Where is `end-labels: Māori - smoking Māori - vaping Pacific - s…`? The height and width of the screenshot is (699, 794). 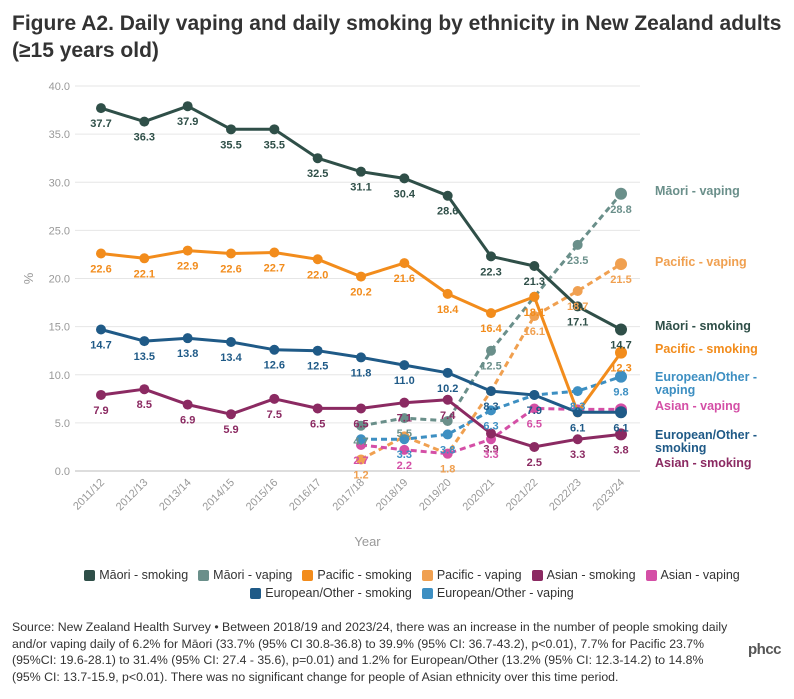 end-labels: Māori - smoking Māori - vaping Pacific - s… is located at coordinates (706, 327).